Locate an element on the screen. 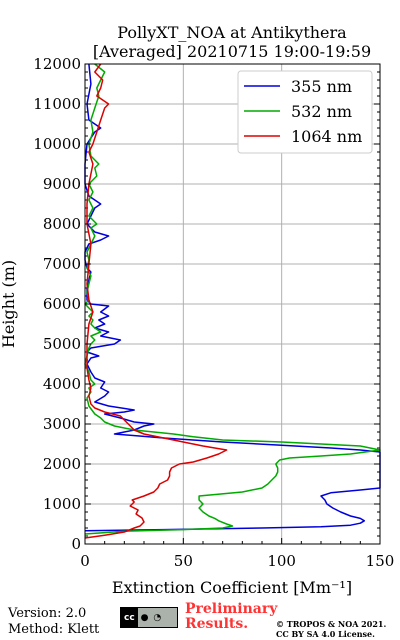  y-tick-label: 3000 is located at coordinates (62, 424).